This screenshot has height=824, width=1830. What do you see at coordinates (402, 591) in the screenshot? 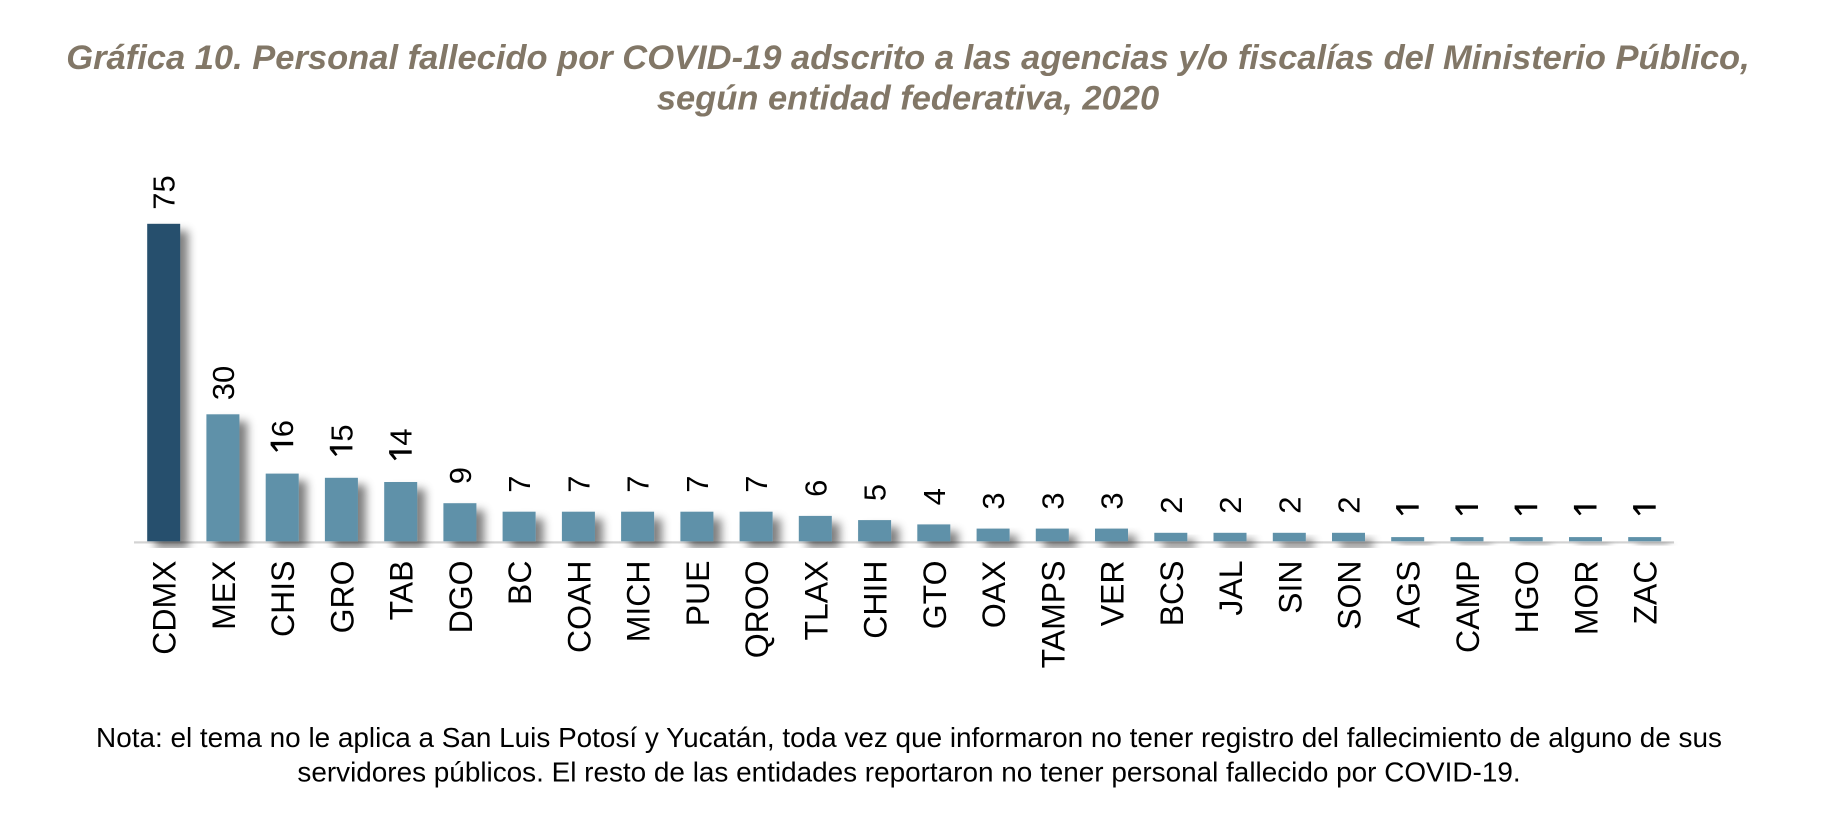
I see `svg-text: TAB` at bounding box center [402, 591].